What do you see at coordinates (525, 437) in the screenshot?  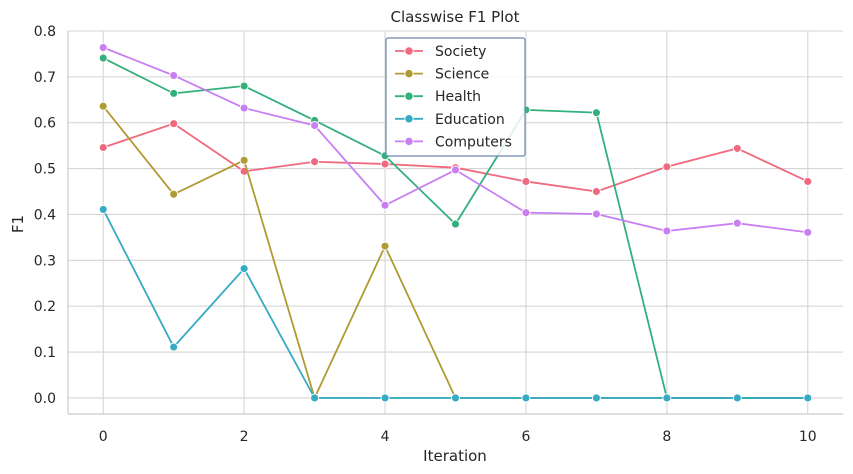 I see `x-tick-label: 6` at bounding box center [525, 437].